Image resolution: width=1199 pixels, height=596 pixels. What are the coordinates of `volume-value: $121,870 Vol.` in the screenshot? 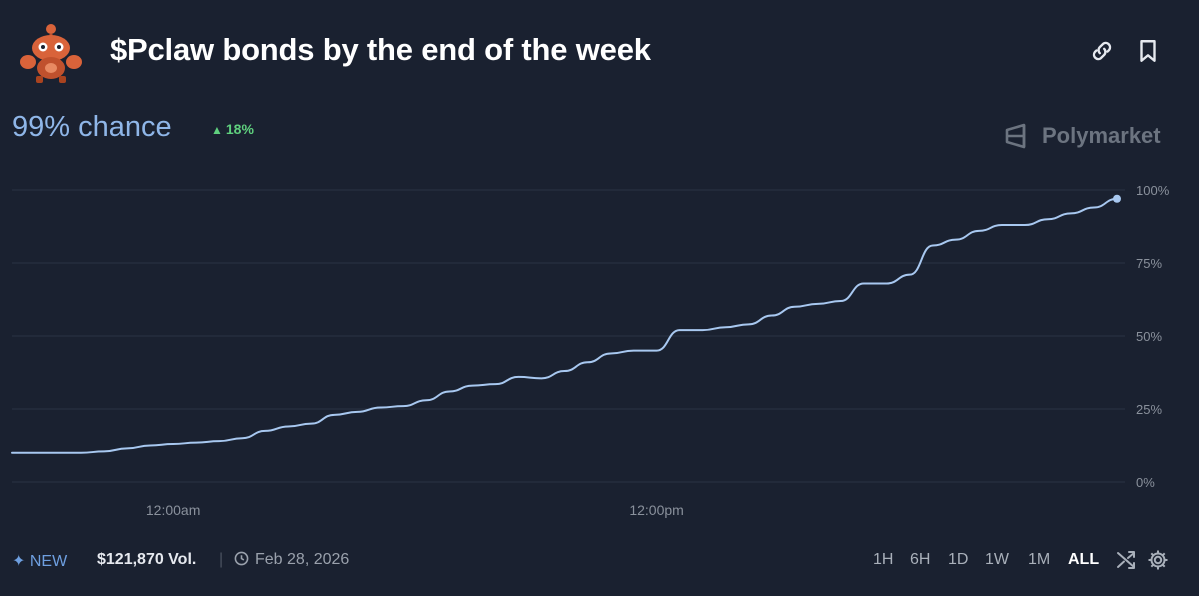 It's located at (147, 559).